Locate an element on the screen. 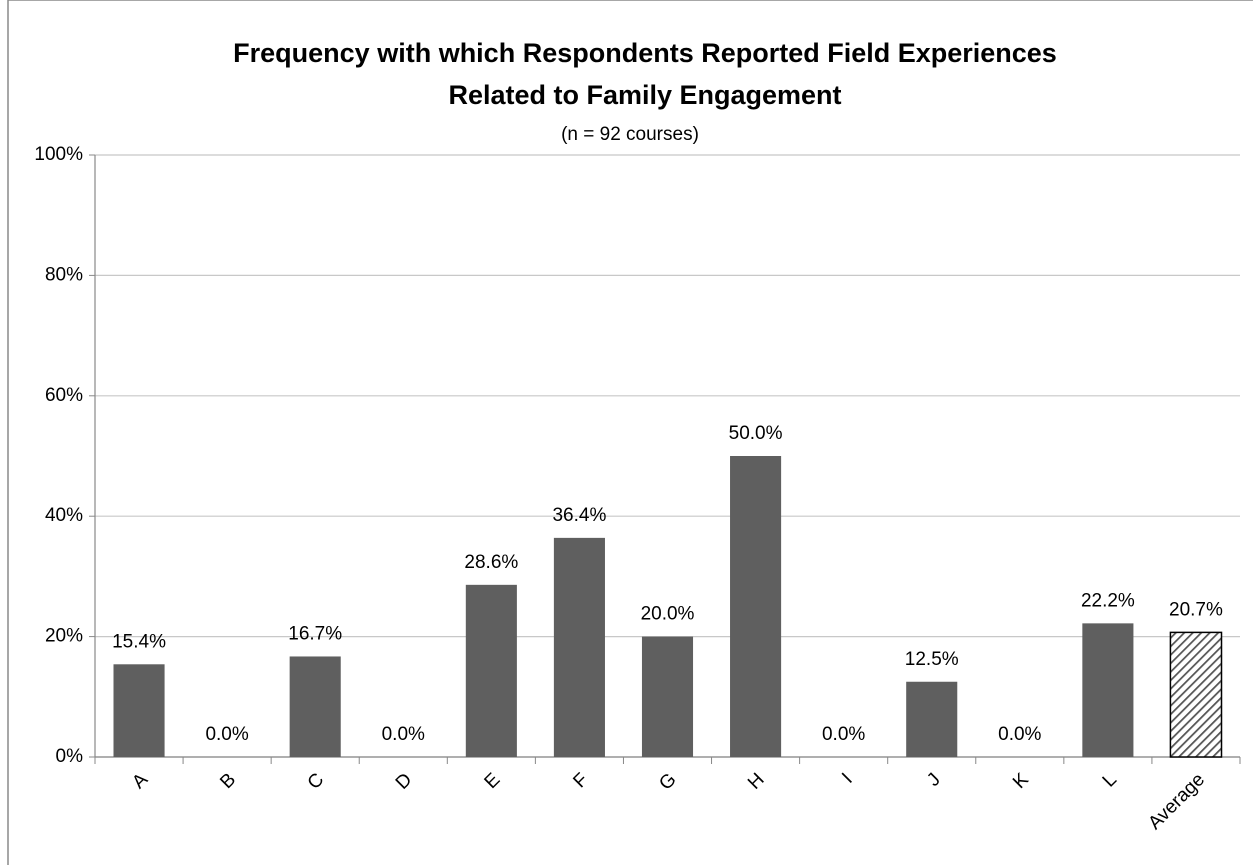 This screenshot has height=865, width=1253. y-tick-label: 40% is located at coordinates (64, 515).